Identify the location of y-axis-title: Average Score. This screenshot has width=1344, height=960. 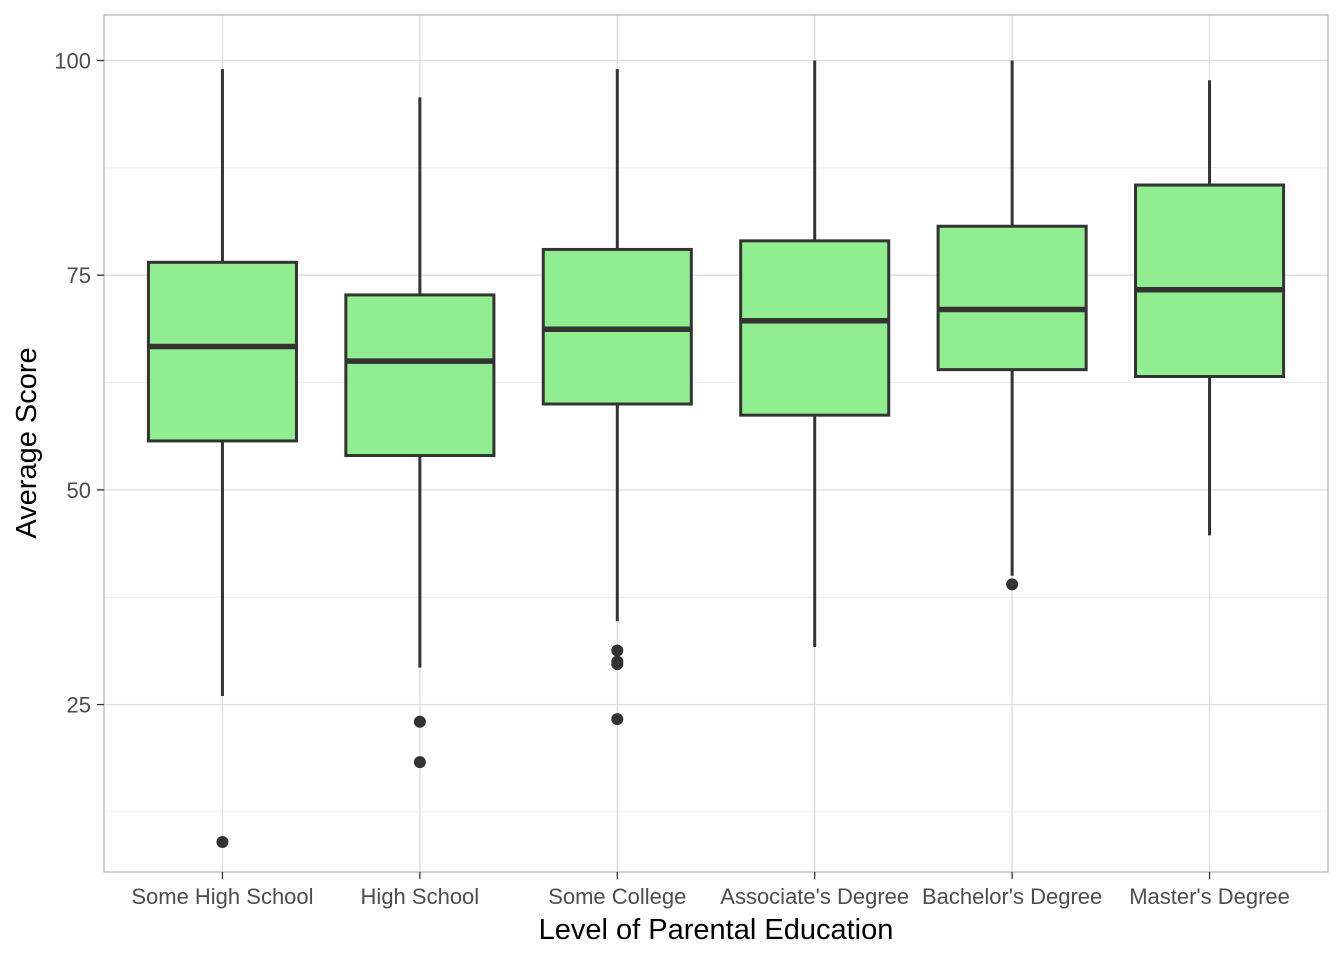
(27, 442).